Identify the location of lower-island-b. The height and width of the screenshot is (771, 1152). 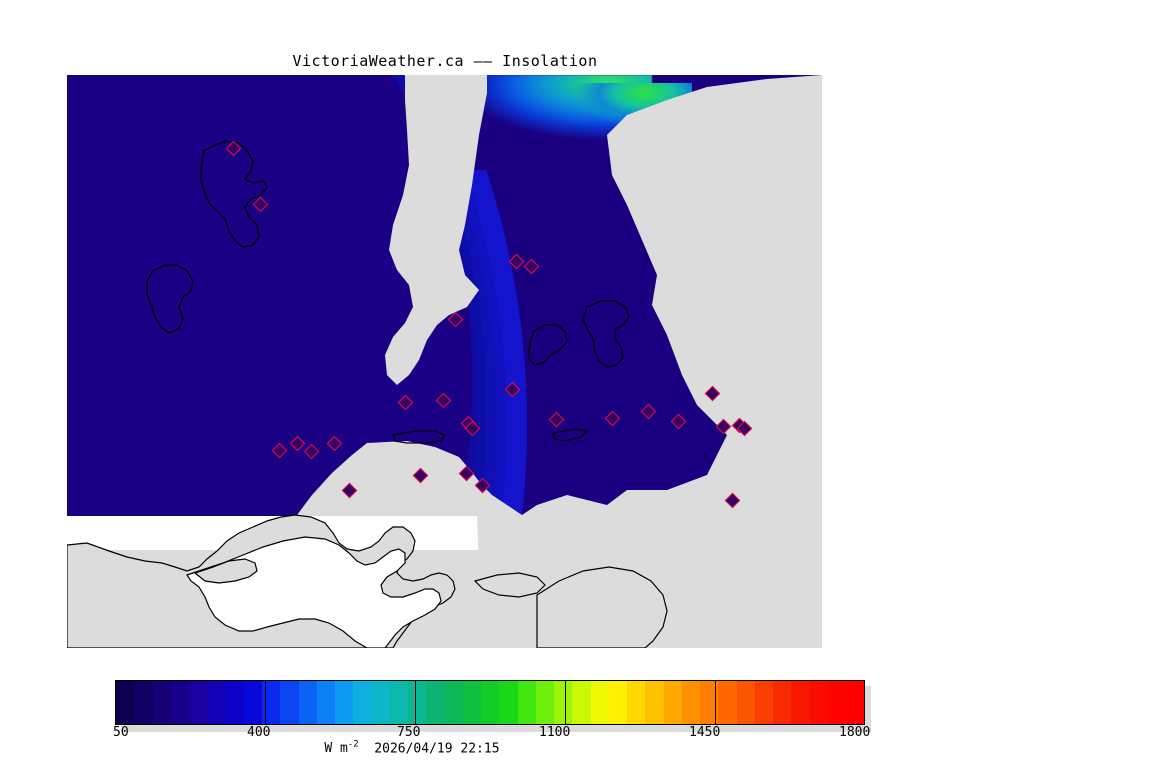
(509, 585).